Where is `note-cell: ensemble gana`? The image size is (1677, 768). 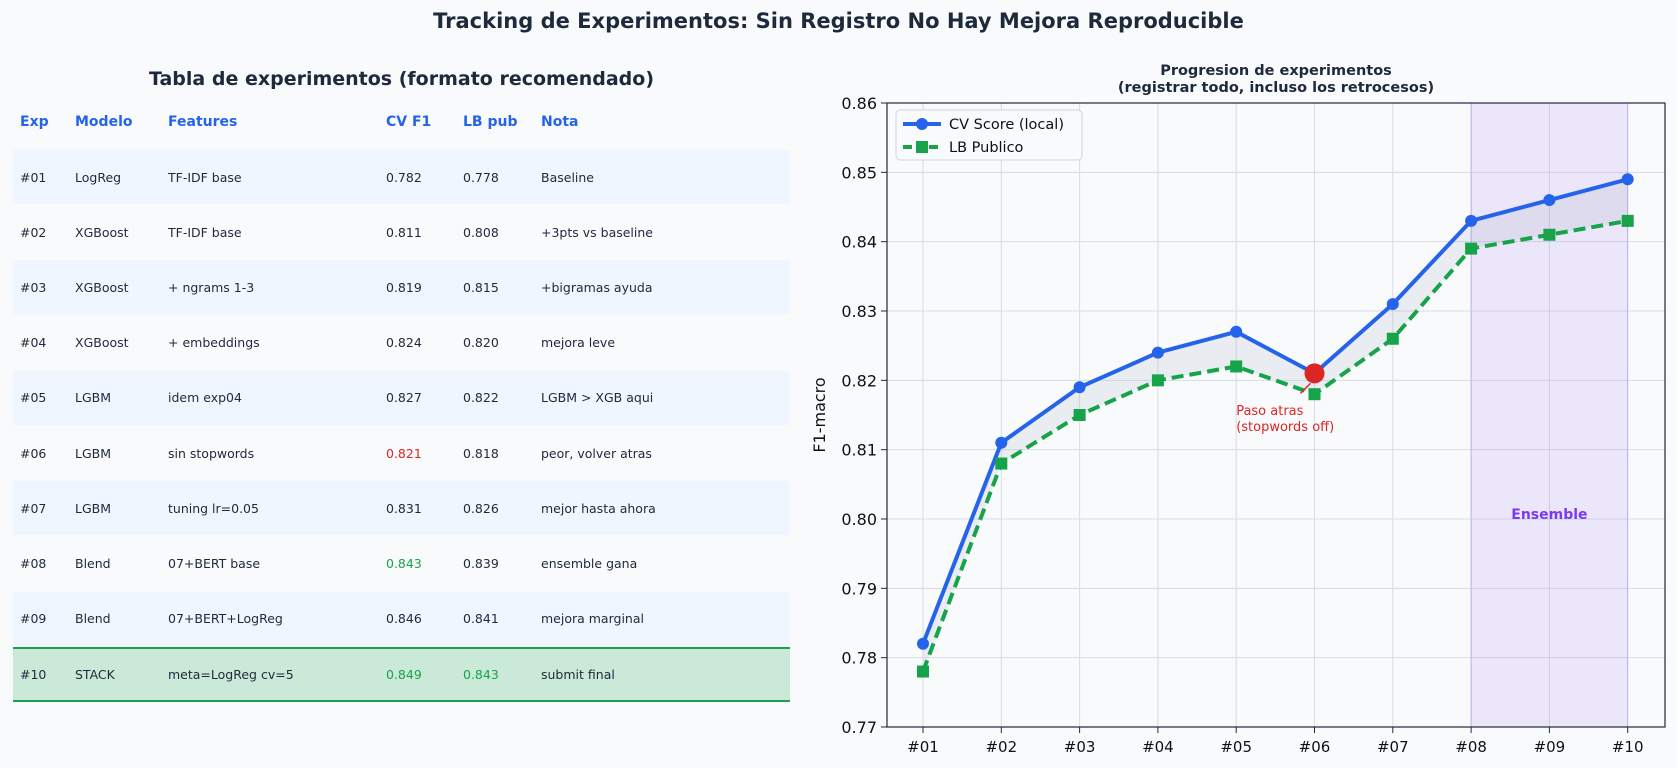
note-cell: ensemble gana is located at coordinates (589, 563).